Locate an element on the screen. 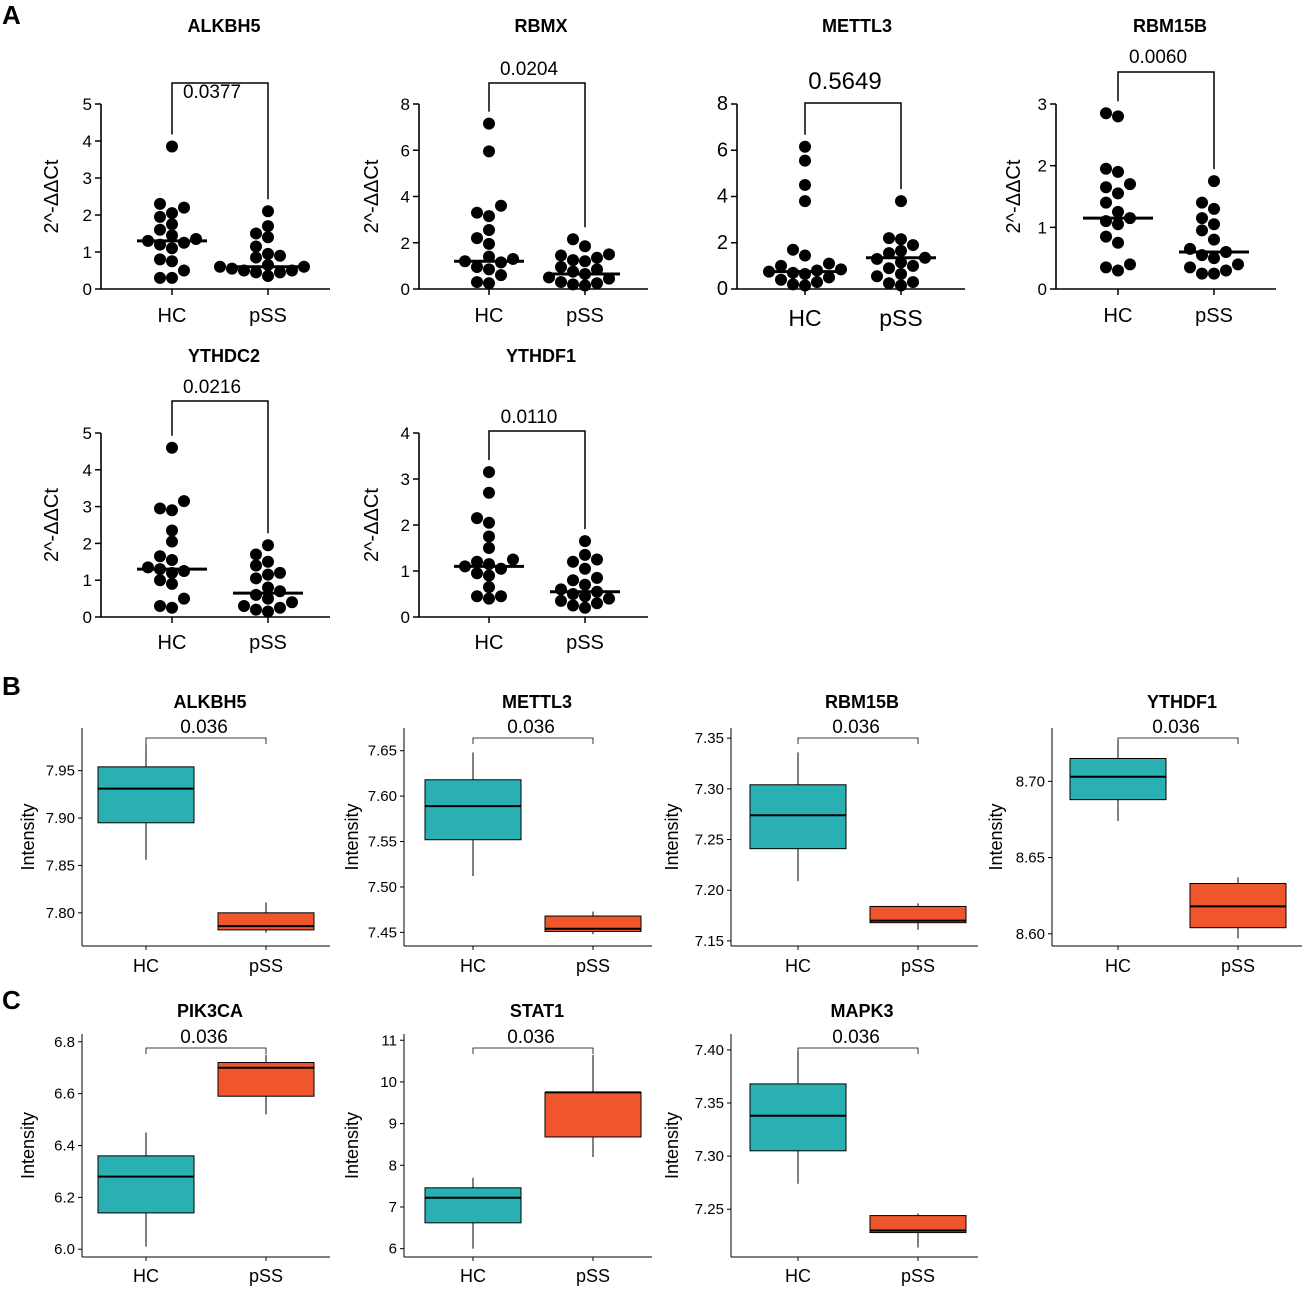 The image size is (1313, 1289). y-axis-label: Intensity is located at coordinates (28, 1145).